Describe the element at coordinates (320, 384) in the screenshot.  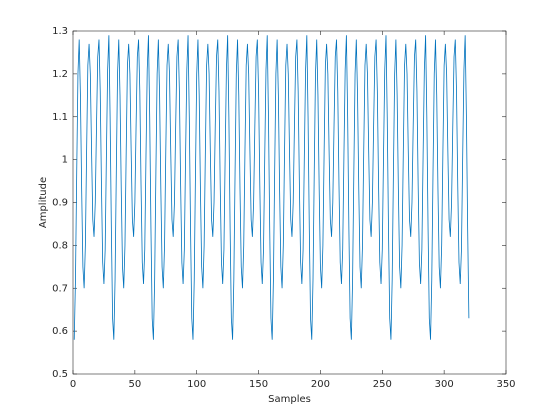
I see `x-tick-label: 200` at that location.